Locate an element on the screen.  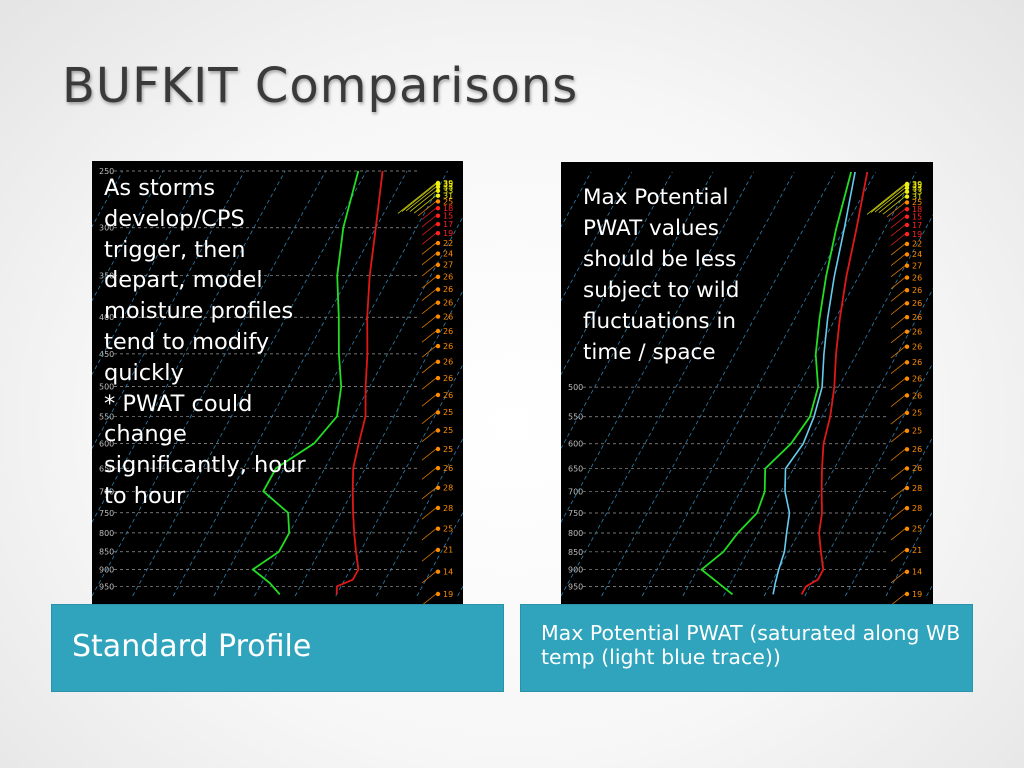
pressure-label: 500 is located at coordinates (106, 387).